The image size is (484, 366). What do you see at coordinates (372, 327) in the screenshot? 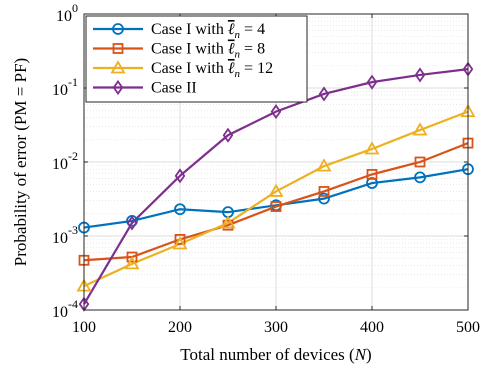
I see `x-tick-label: 400` at bounding box center [372, 327].